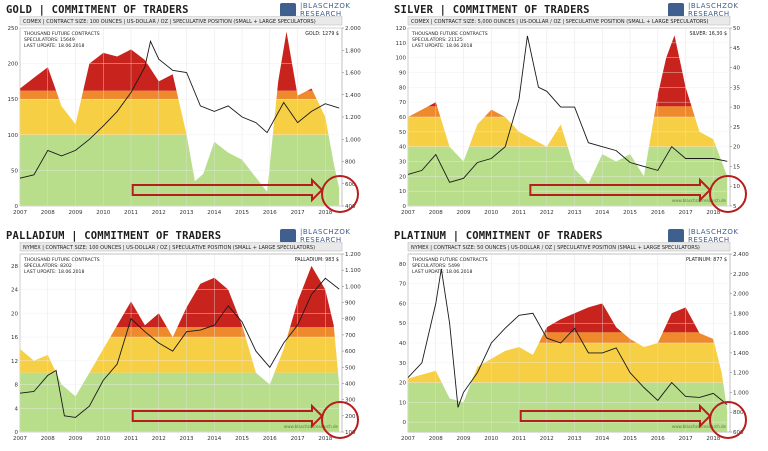 This screenshot has height=451, width=768. Describe the element at coordinates (736, 29) in the screenshot. I see `y-right-tick-label: 50` at that location.